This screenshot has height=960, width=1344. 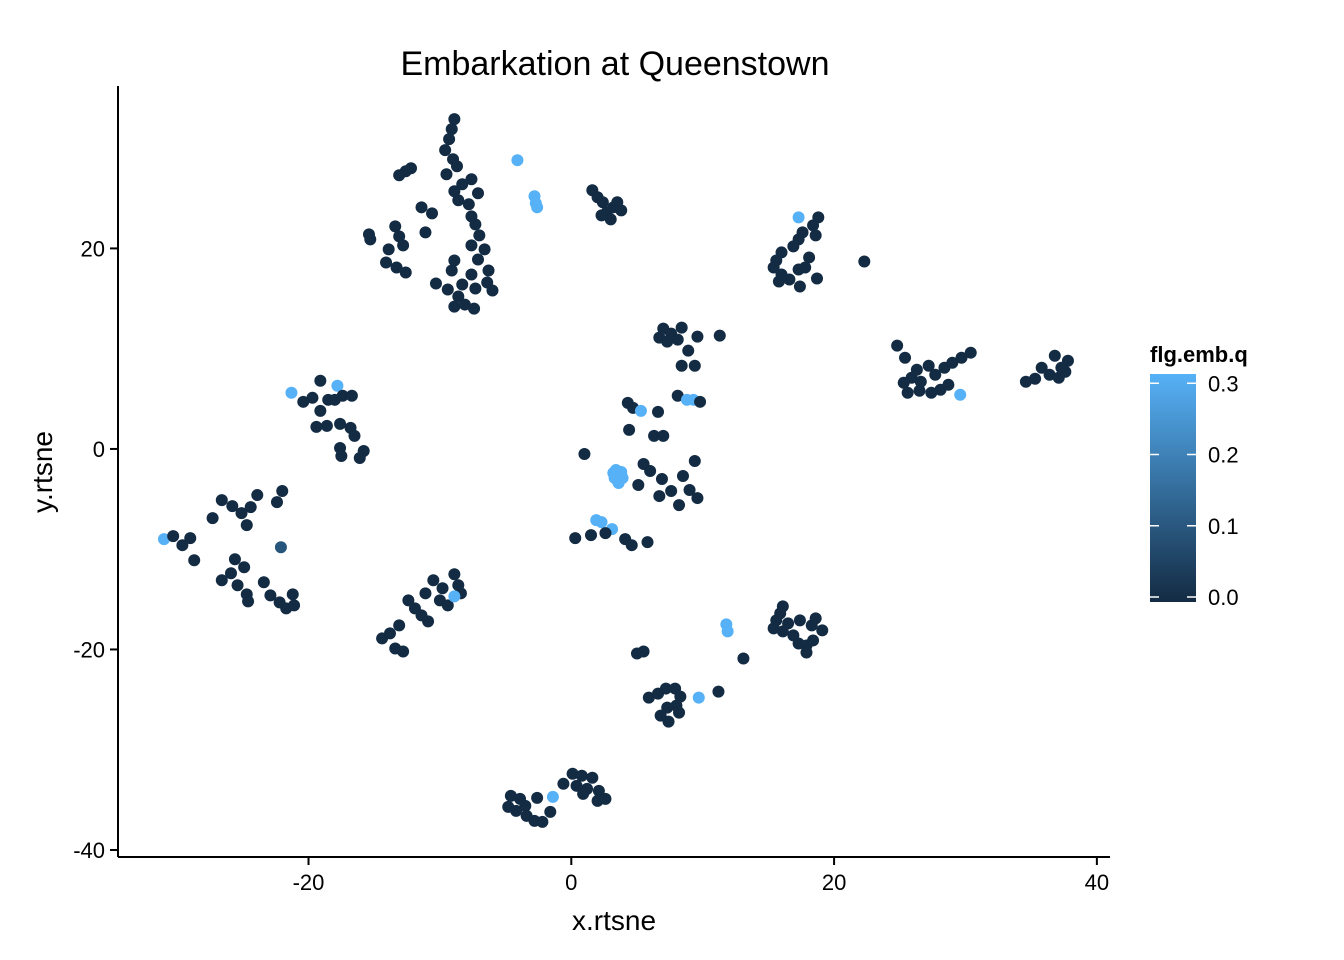 What do you see at coordinates (834, 882) in the screenshot?
I see `x-tick-label: 20` at bounding box center [834, 882].